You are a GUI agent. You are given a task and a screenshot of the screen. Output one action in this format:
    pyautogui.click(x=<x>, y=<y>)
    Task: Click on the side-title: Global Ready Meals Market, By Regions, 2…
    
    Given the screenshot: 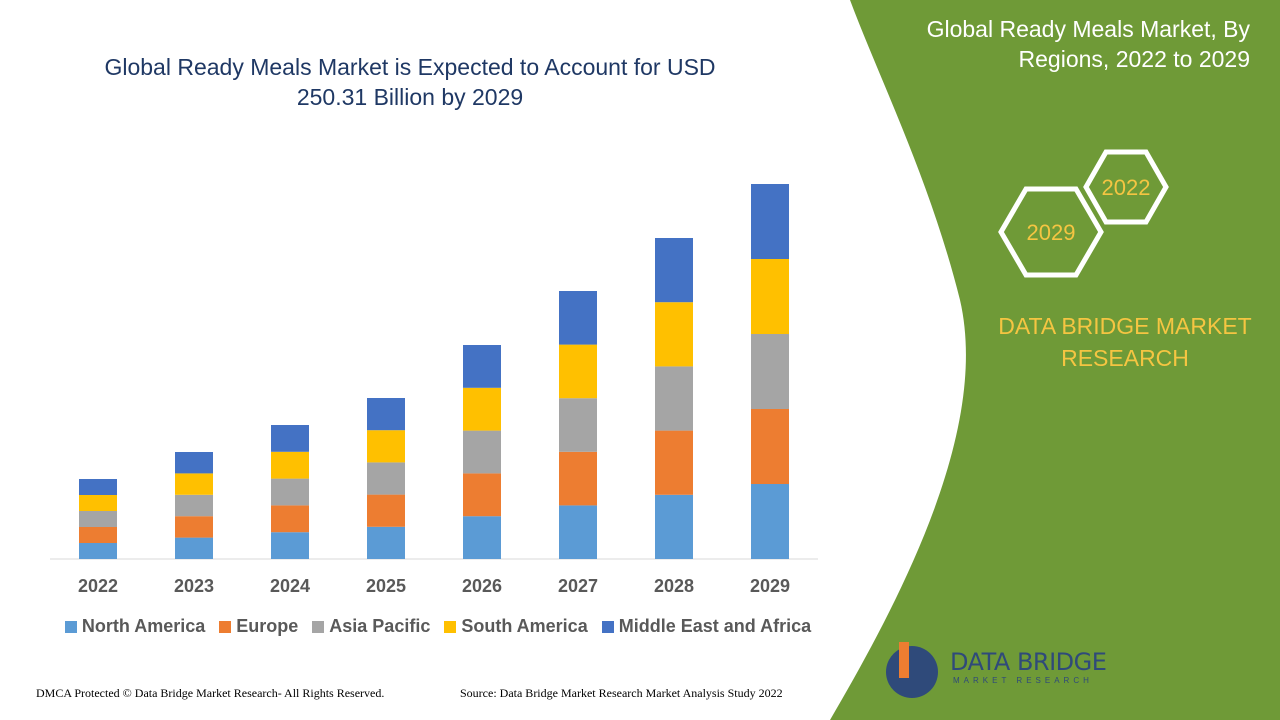 What is the action you would take?
    pyautogui.click(x=1088, y=44)
    